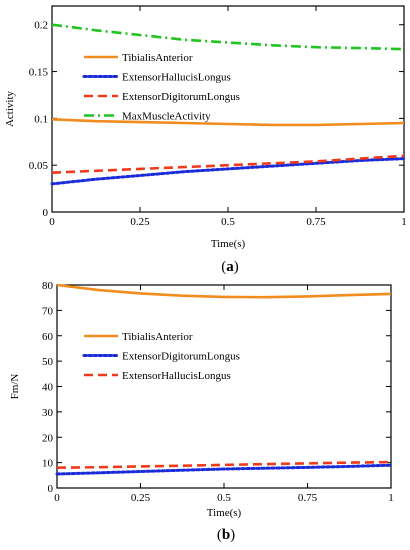 The image size is (410, 550). I want to click on y-tick-label: 0.2, so click(41, 26).